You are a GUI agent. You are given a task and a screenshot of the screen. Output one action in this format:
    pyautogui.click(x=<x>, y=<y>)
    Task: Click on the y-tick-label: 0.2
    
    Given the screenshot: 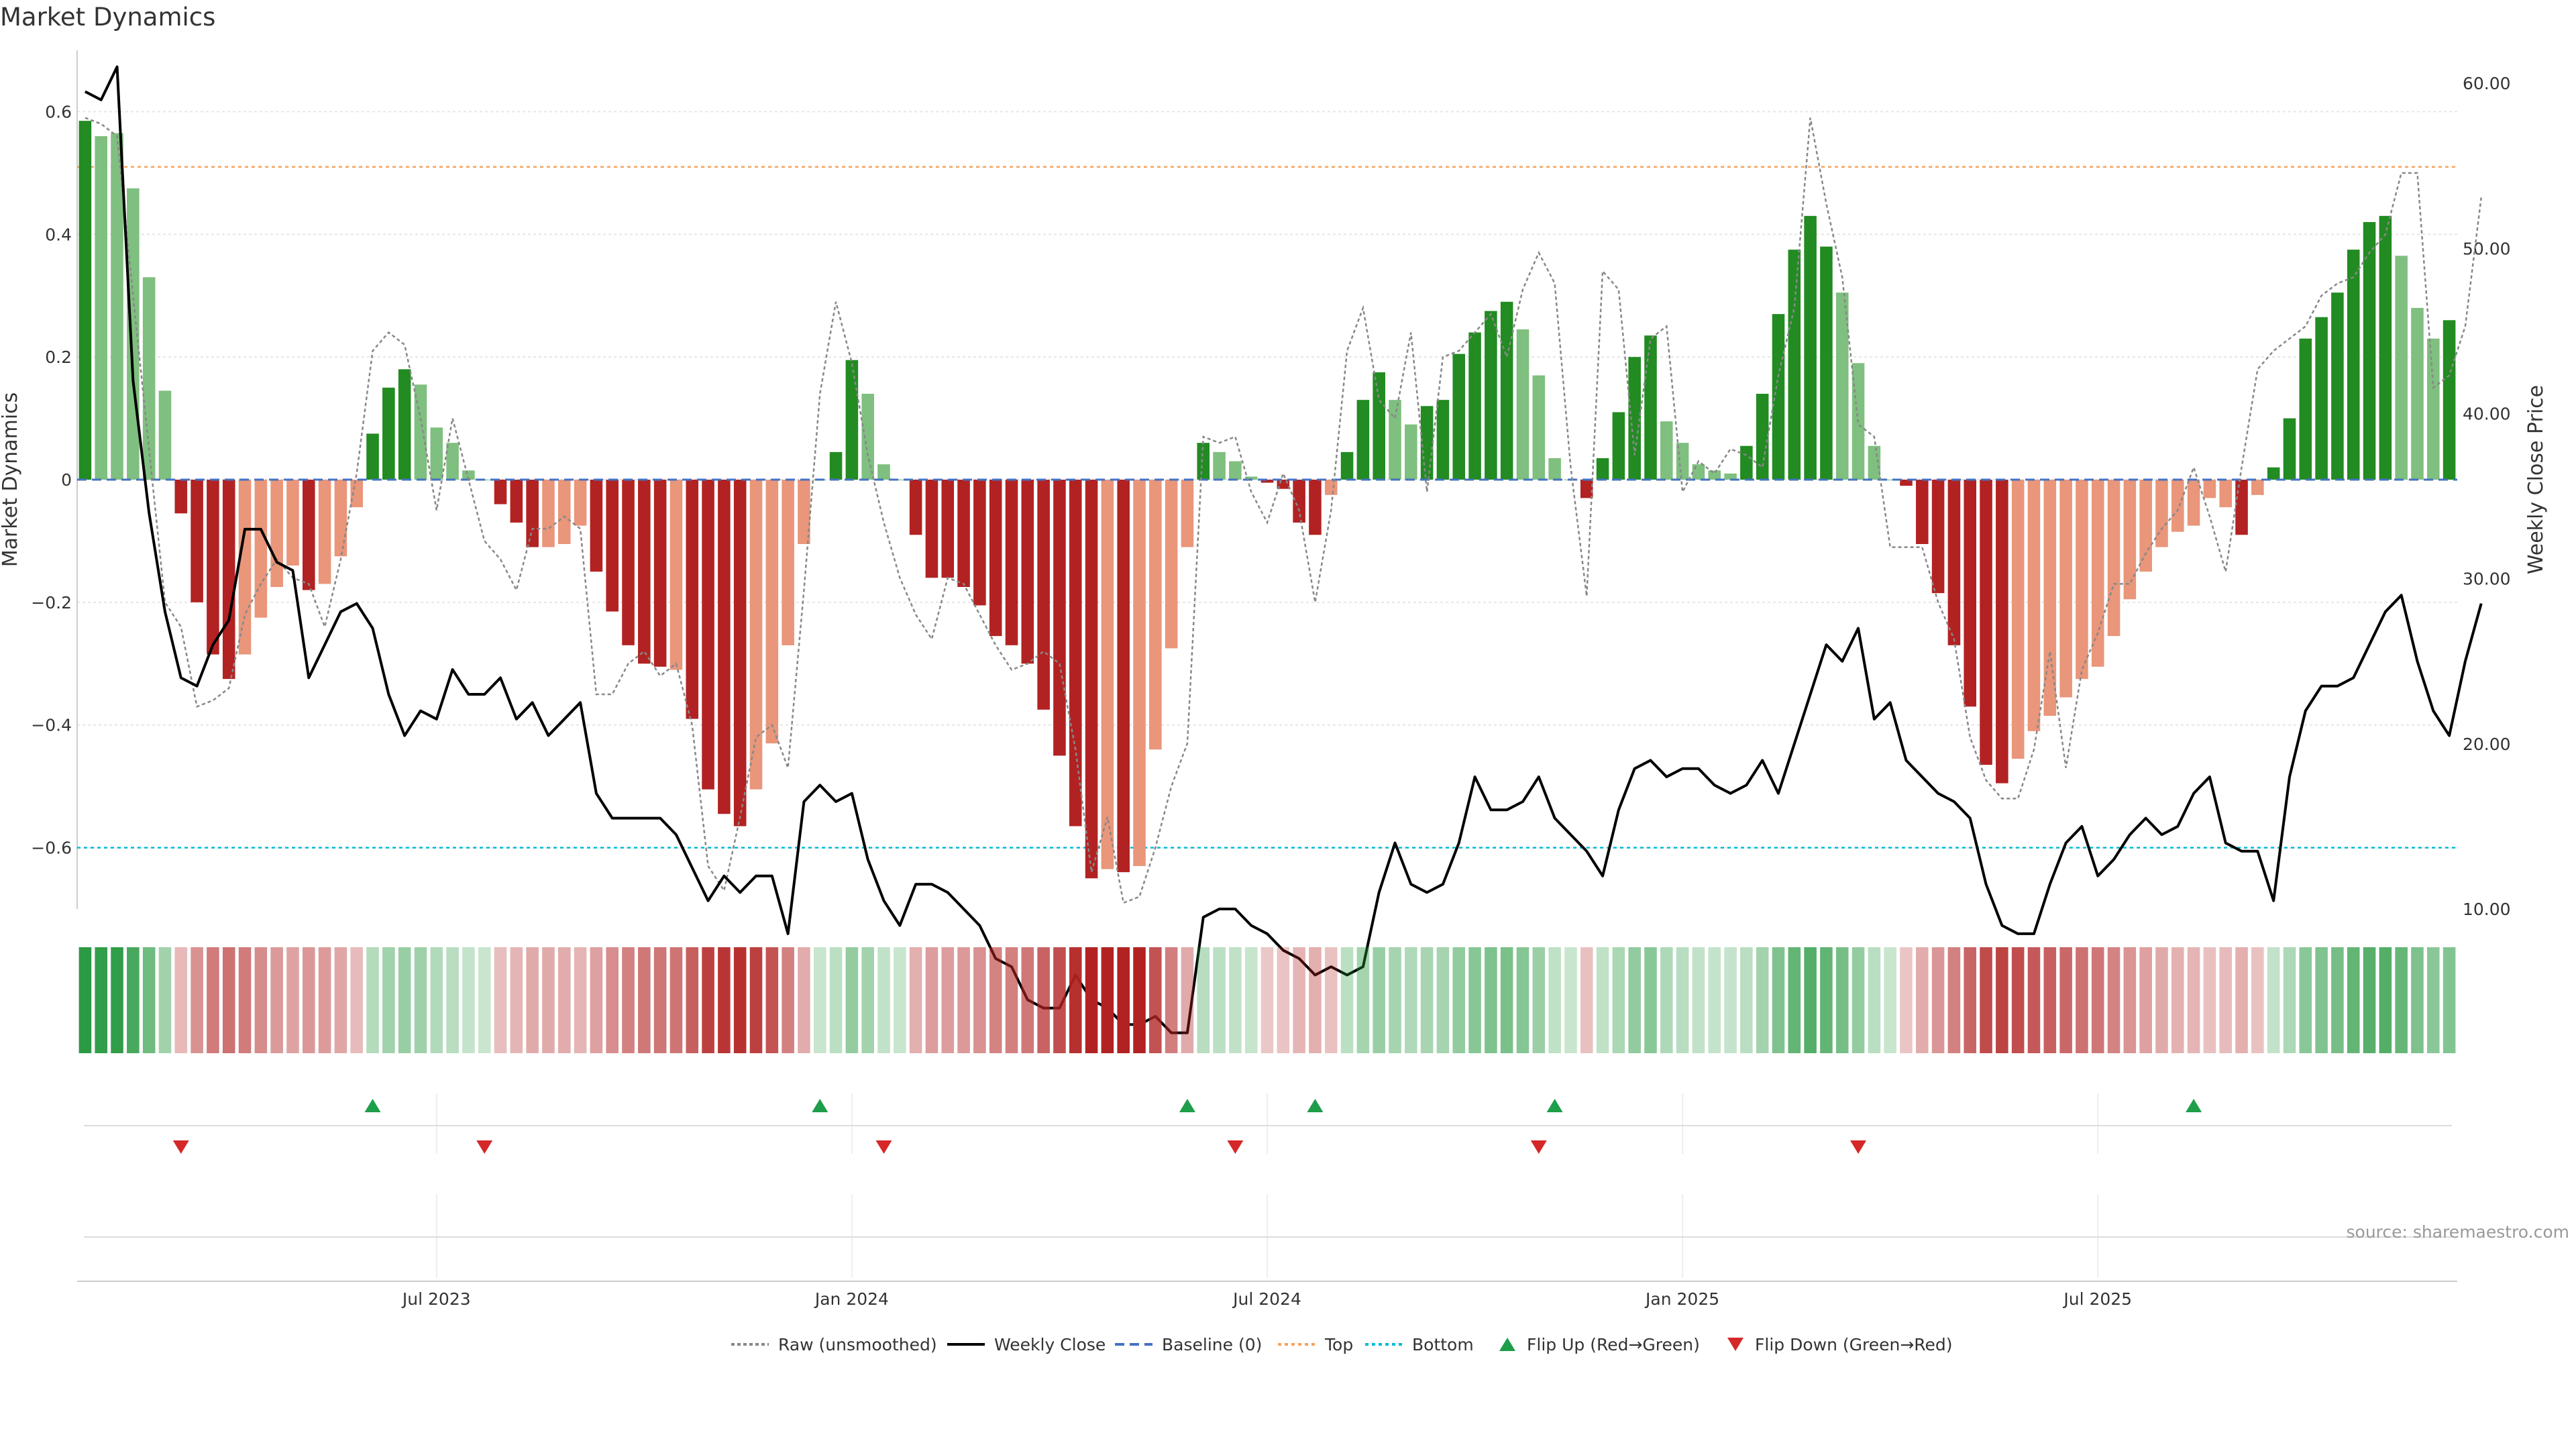 What is the action you would take?
    pyautogui.click(x=58, y=357)
    